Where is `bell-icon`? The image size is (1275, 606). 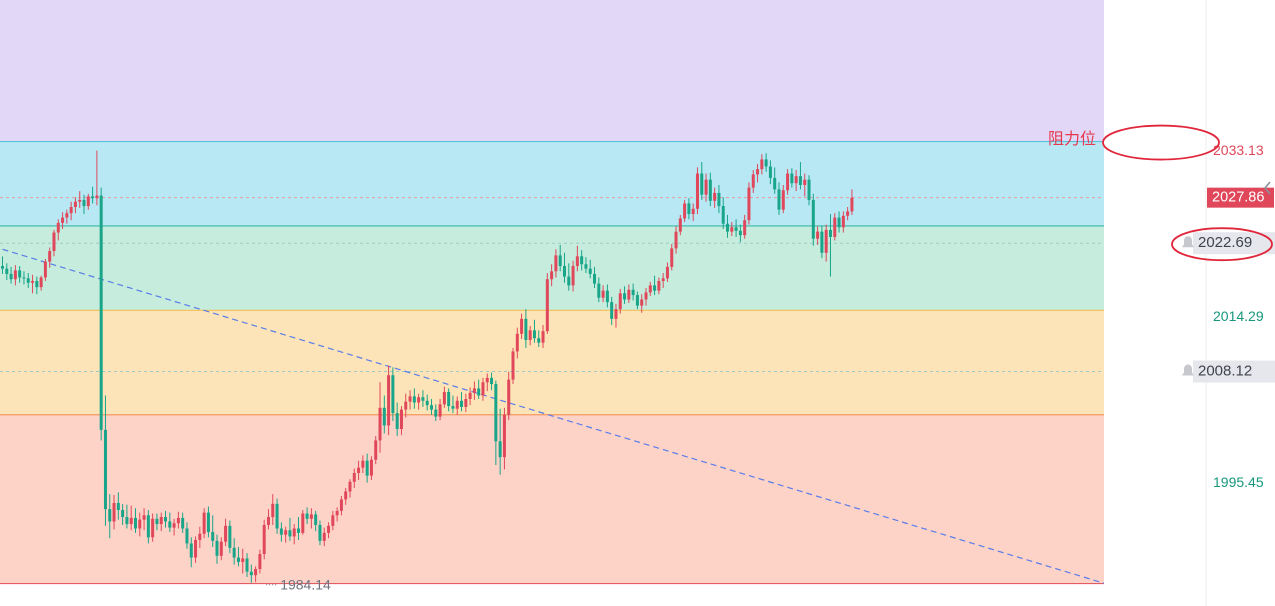 bell-icon is located at coordinates (1188, 370).